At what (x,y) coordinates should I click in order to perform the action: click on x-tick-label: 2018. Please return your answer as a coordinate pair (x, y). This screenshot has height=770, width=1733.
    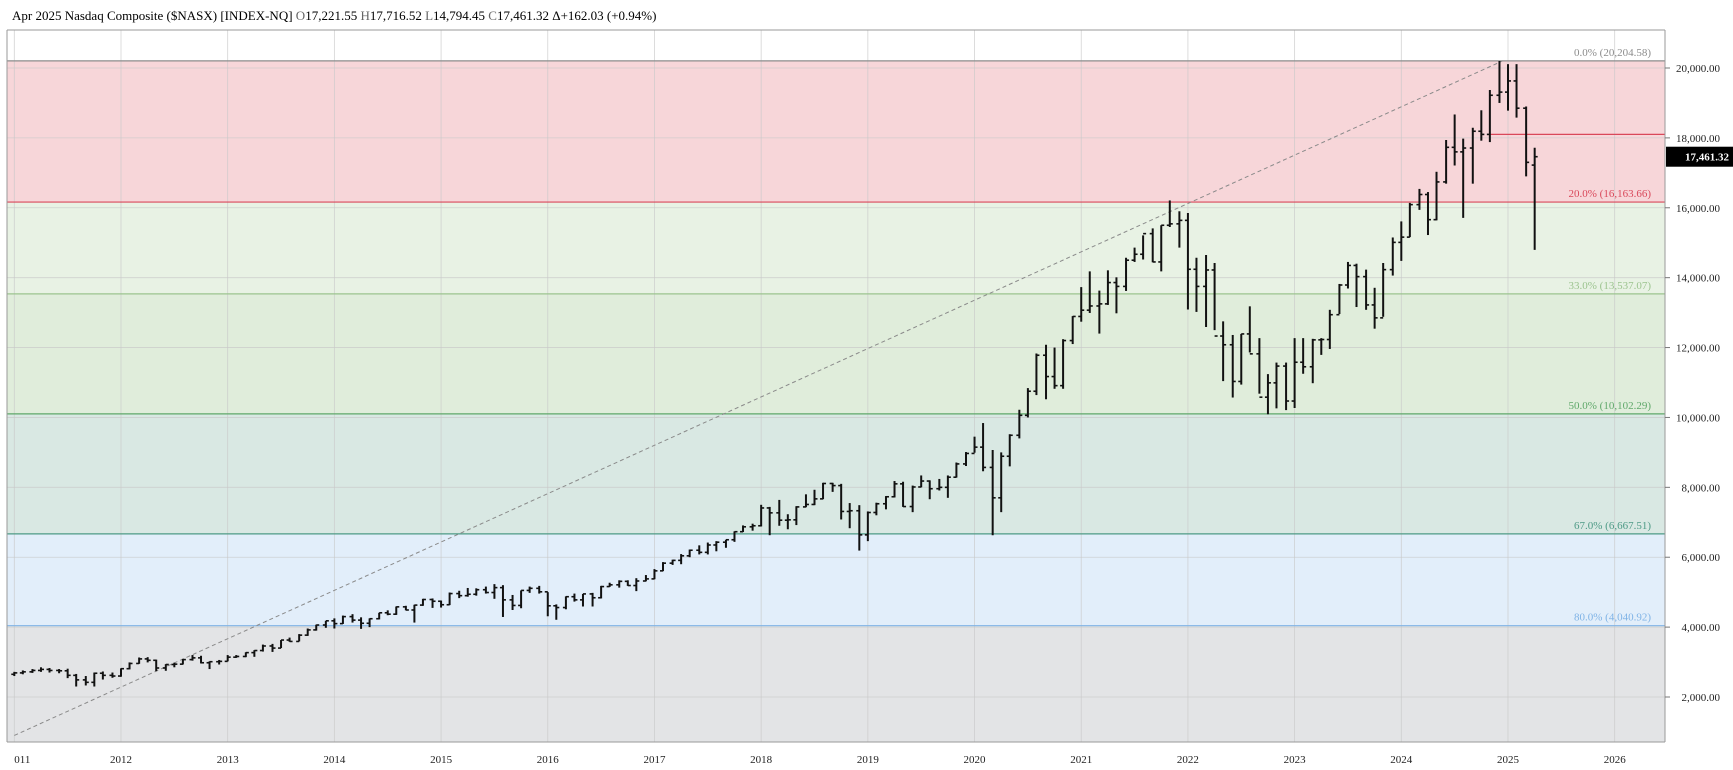
    Looking at the image, I should click on (761, 760).